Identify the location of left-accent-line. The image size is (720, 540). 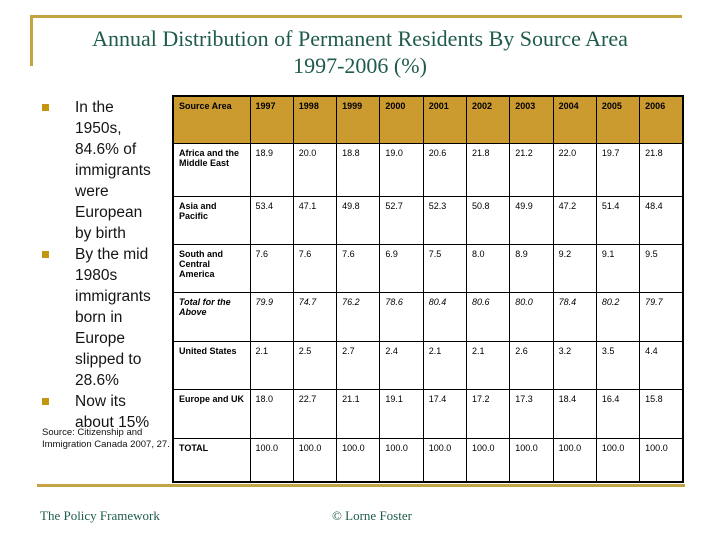
(31, 40).